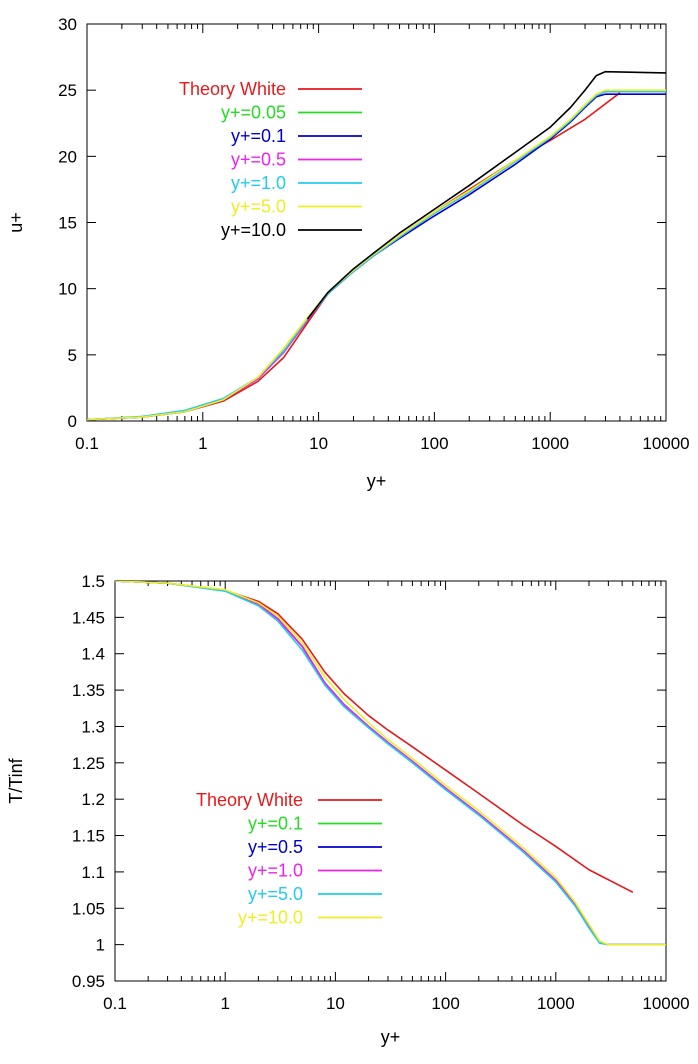  What do you see at coordinates (88, 981) in the screenshot?
I see `y-tick-label: 0.95` at bounding box center [88, 981].